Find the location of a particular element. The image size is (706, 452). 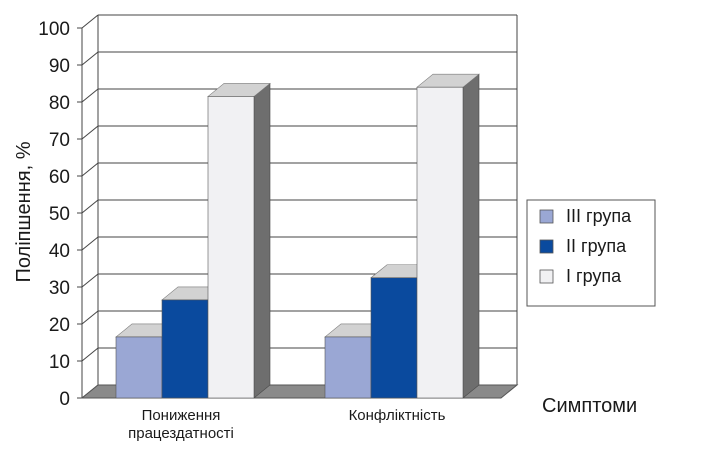

legend: III група II група I група is located at coordinates (591, 253).